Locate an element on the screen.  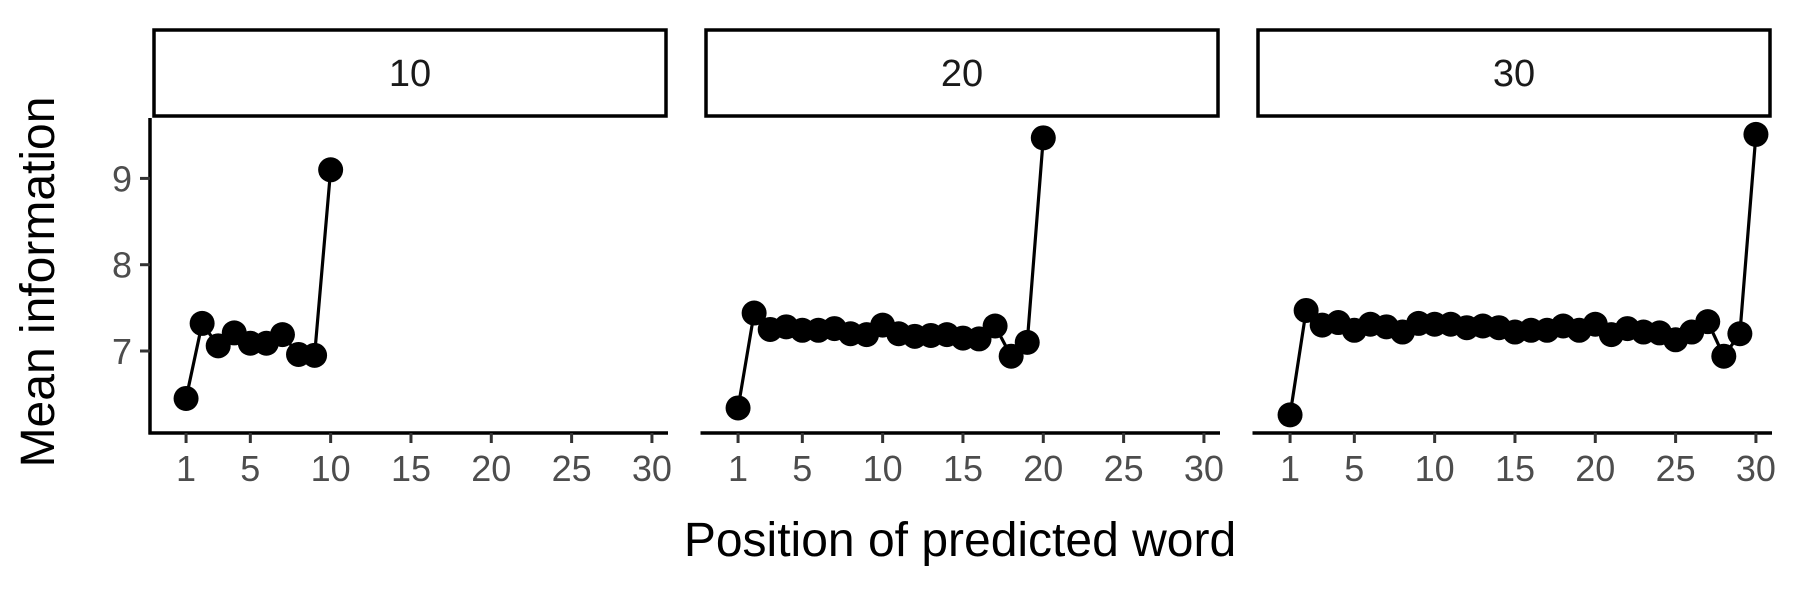
y-axis: 7 8 9 is located at coordinates (132, 276).